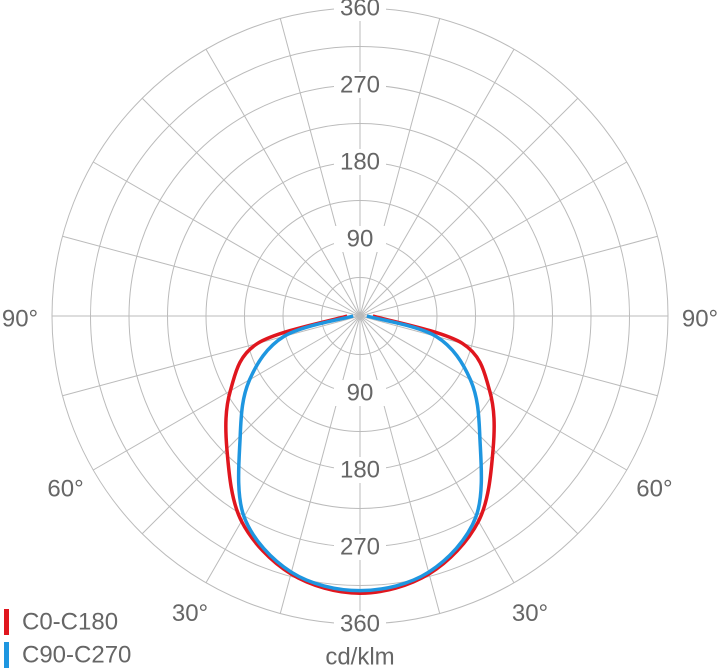  What do you see at coordinates (76, 654) in the screenshot?
I see `legend-label: C90-C270` at bounding box center [76, 654].